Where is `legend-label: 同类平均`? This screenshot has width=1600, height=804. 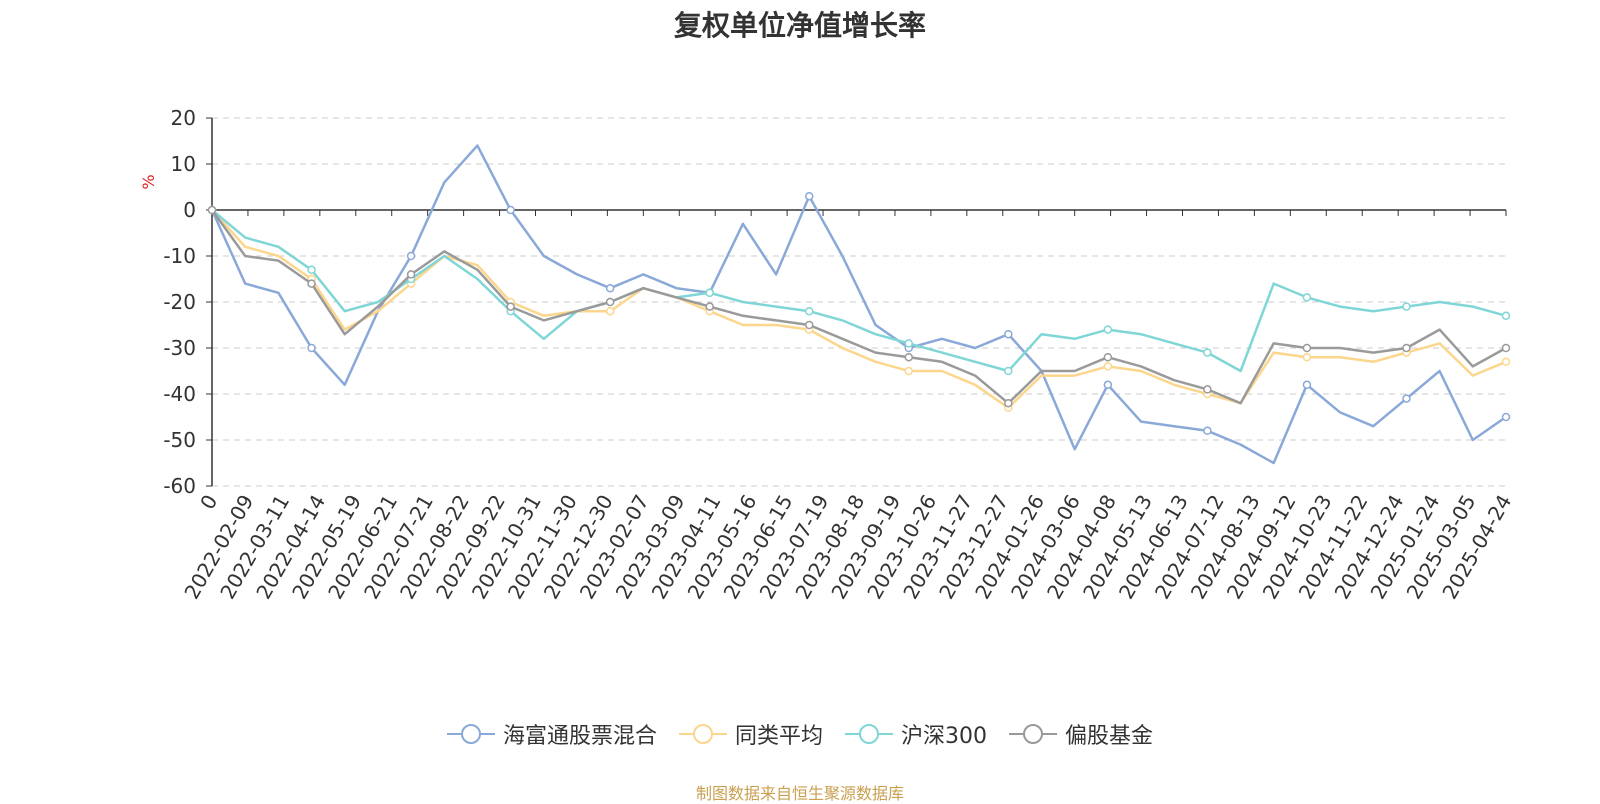 legend-label: 同类平均 is located at coordinates (778, 736).